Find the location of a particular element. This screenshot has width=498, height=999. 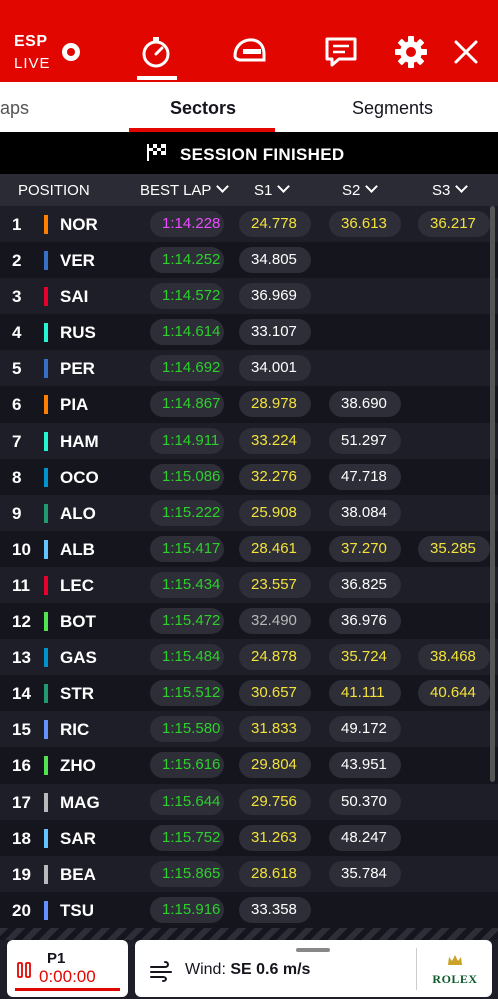

timer-icon is located at coordinates (156, 52).